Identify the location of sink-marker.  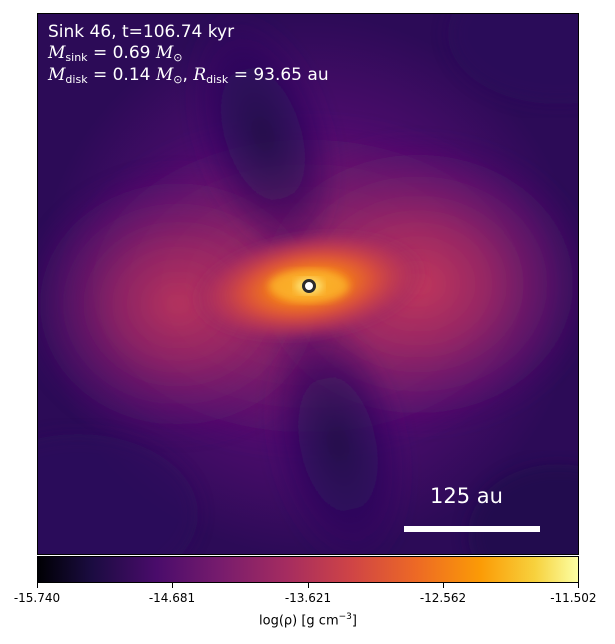
(309, 286).